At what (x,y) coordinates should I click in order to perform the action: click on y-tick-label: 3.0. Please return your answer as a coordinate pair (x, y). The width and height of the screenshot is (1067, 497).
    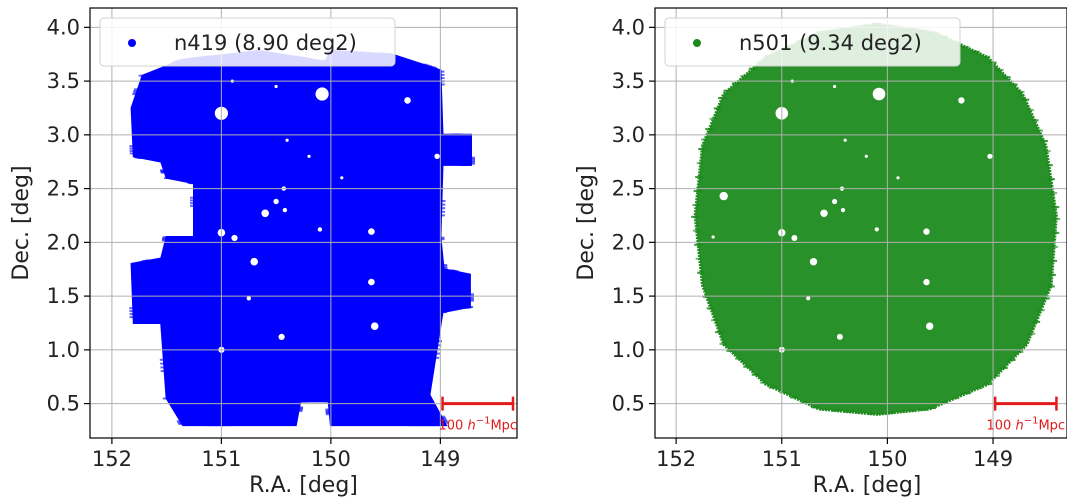
    Looking at the image, I should click on (63, 135).